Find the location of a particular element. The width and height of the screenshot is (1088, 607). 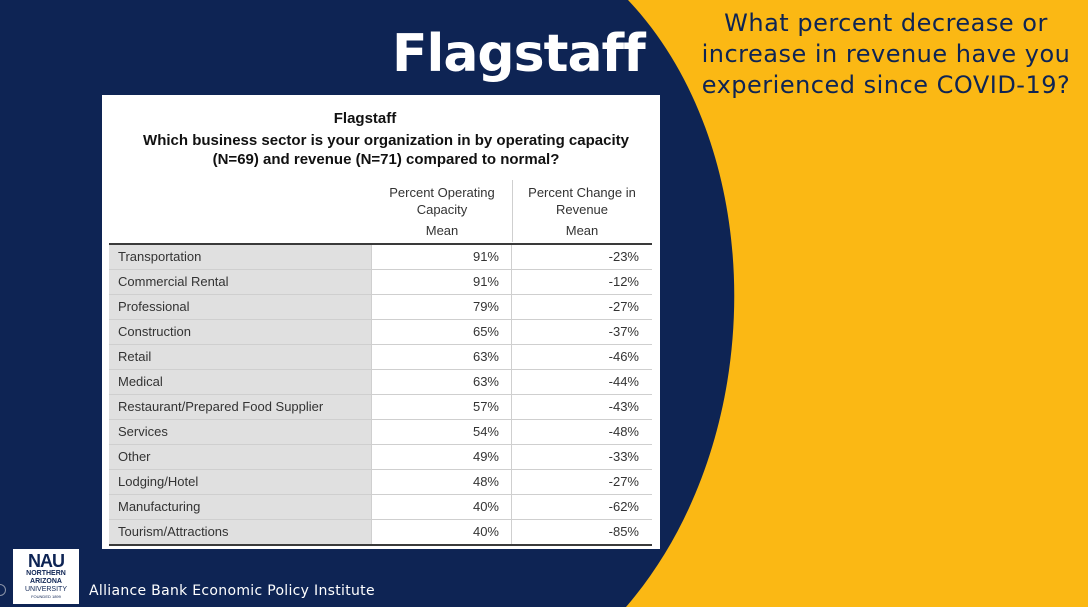

table-title: Flagstaff is located at coordinates (365, 118).